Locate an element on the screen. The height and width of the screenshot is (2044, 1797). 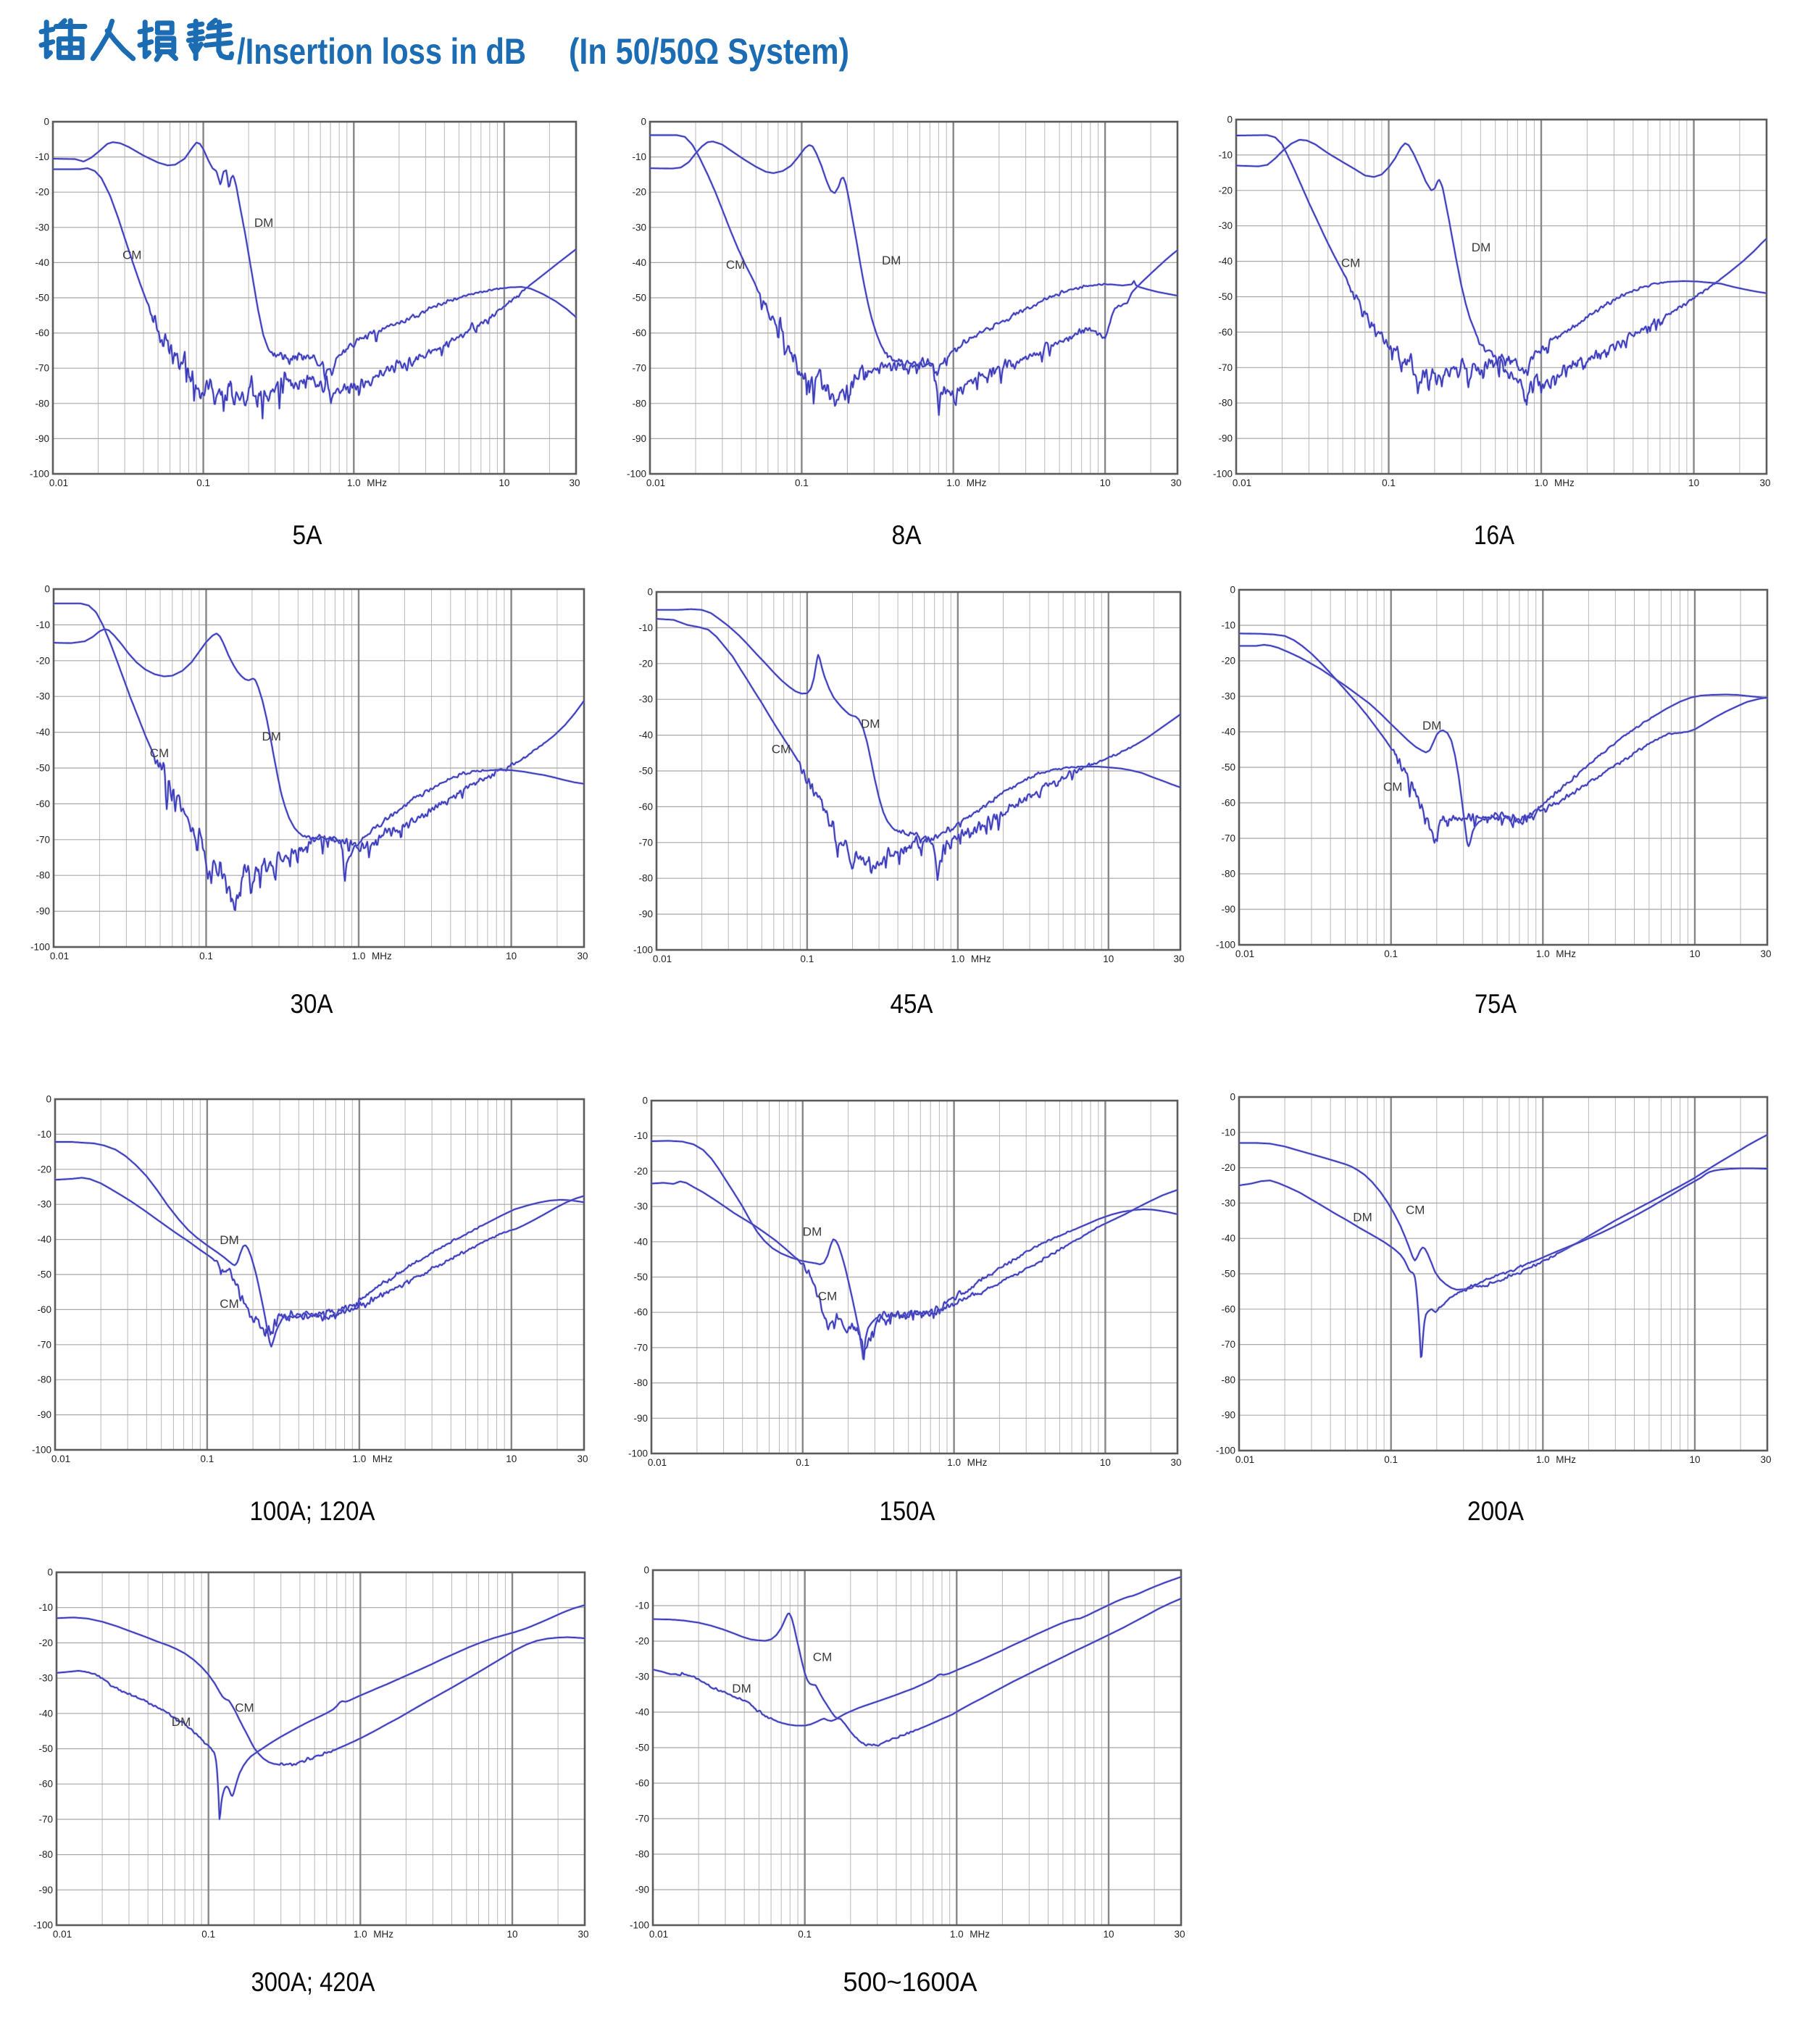
svg-text: 500~1600A is located at coordinates (910, 1982).